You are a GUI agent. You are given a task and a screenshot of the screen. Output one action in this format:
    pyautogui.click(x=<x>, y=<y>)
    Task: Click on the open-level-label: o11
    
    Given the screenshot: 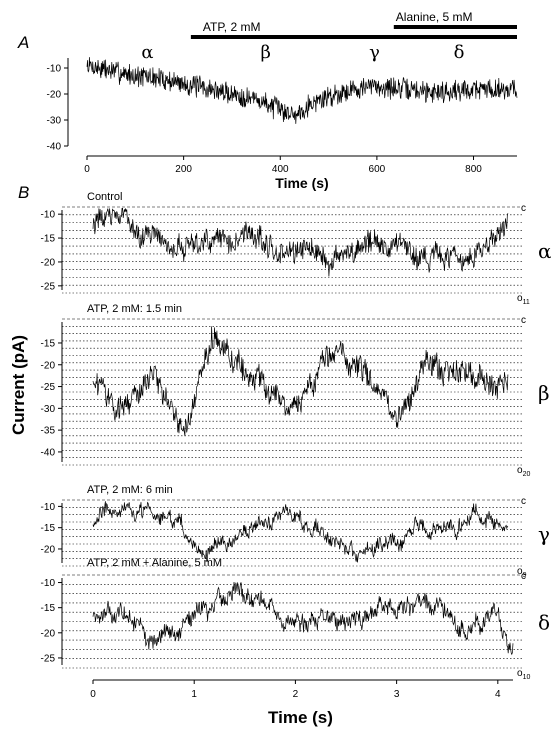 What is the action you would take?
    pyautogui.click(x=523, y=299)
    